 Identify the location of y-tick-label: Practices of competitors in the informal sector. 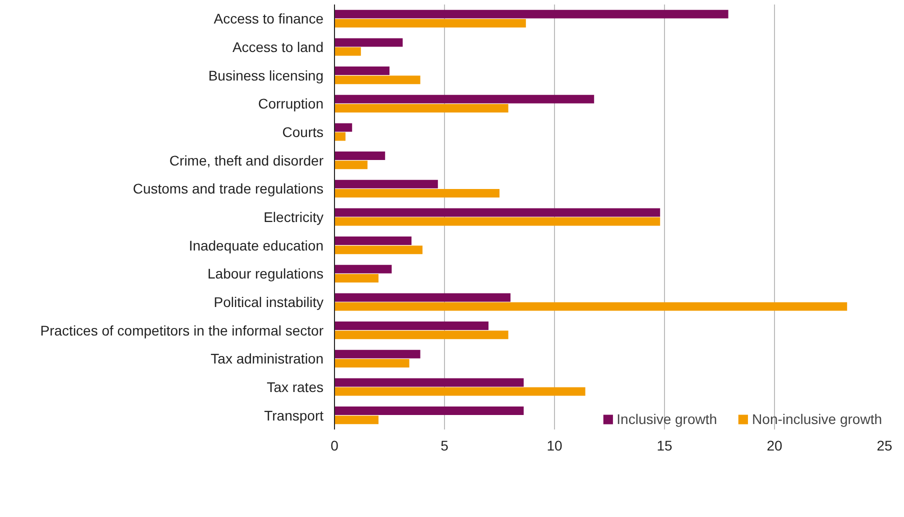
(182, 330).